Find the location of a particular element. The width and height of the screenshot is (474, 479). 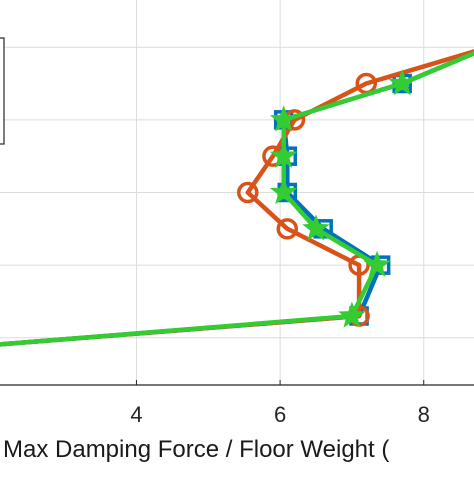

labels: Max Damping Force / Floor Weight ( is located at coordinates (196, 449).